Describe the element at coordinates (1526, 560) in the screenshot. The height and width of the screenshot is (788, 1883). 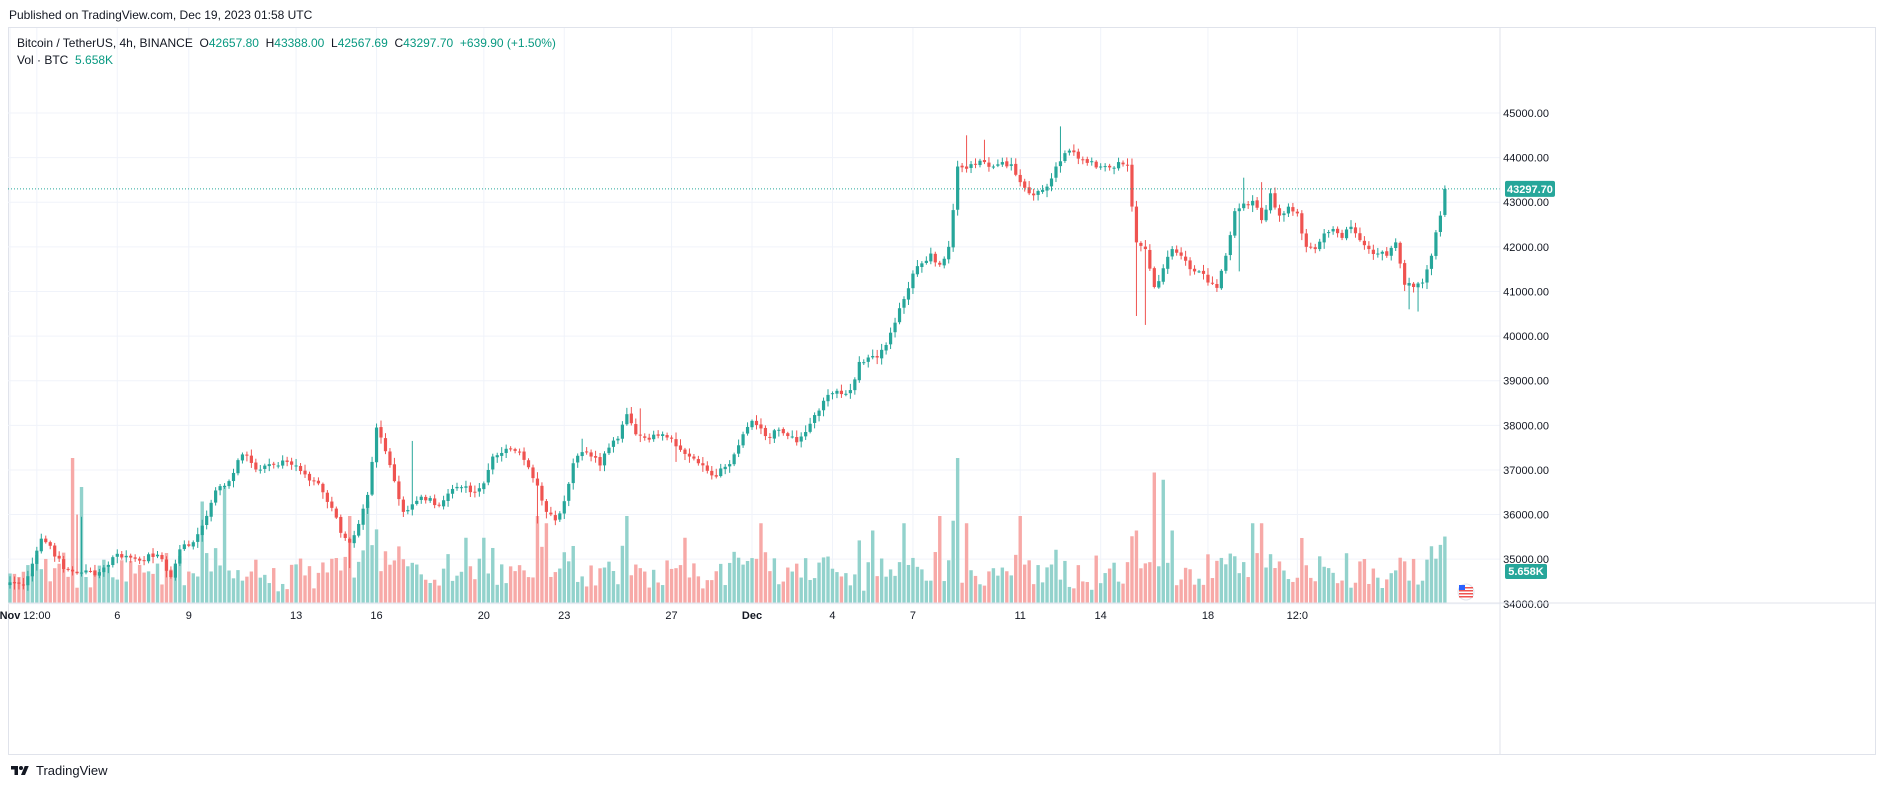
I see `price-tick-label: 35000.00` at that location.